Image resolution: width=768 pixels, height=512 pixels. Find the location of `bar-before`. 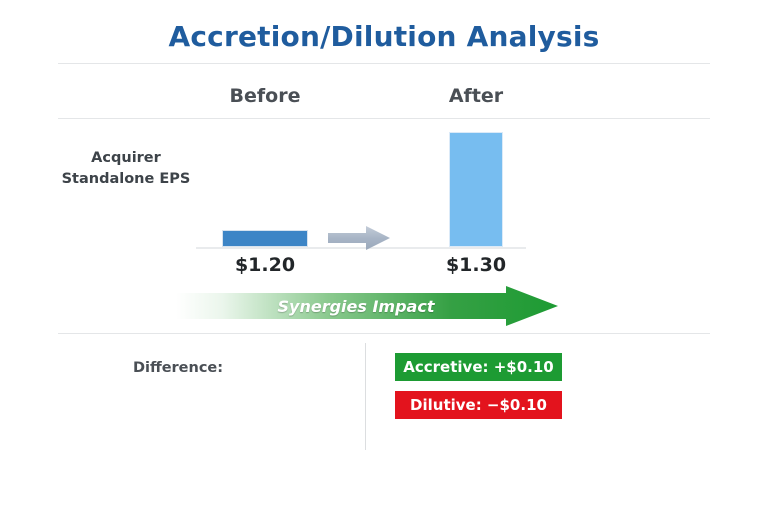

bar-before is located at coordinates (265, 238).